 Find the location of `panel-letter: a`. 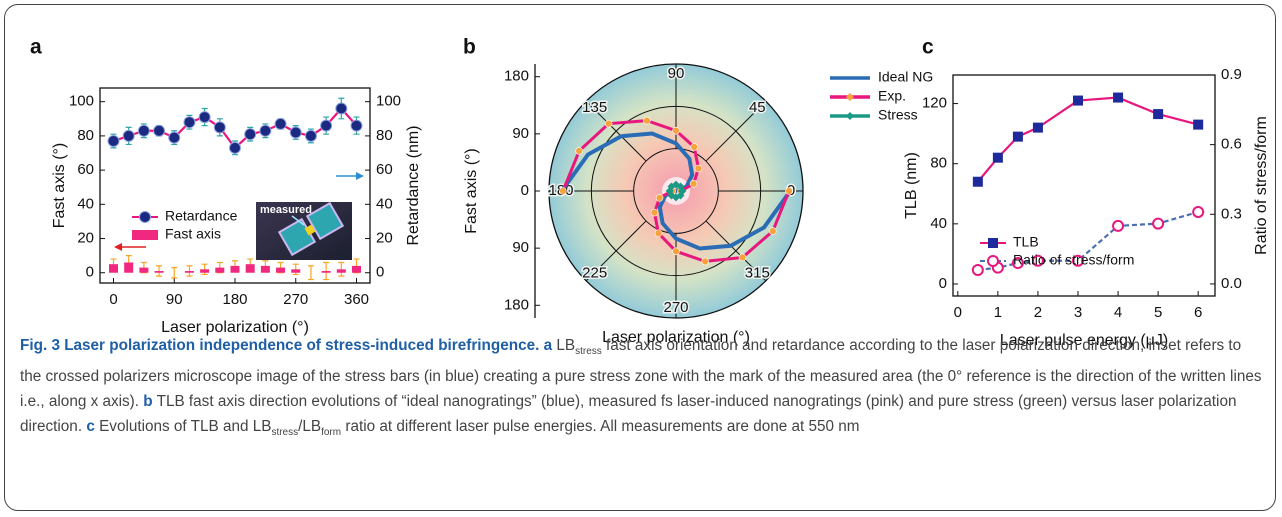

panel-letter: a is located at coordinates (36, 47).